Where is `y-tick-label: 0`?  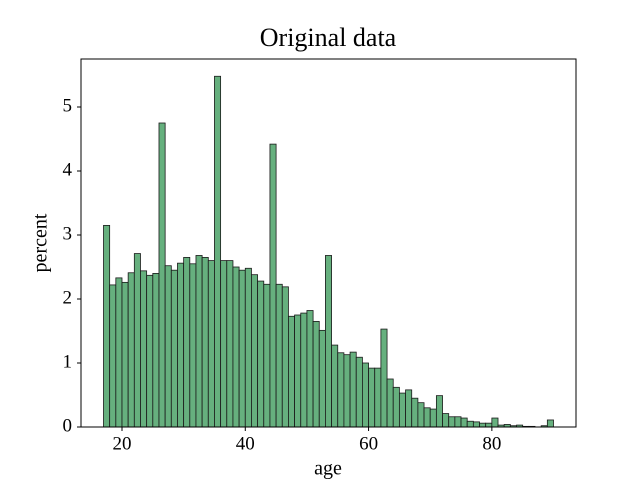
y-tick-label: 0 is located at coordinates (68, 425).